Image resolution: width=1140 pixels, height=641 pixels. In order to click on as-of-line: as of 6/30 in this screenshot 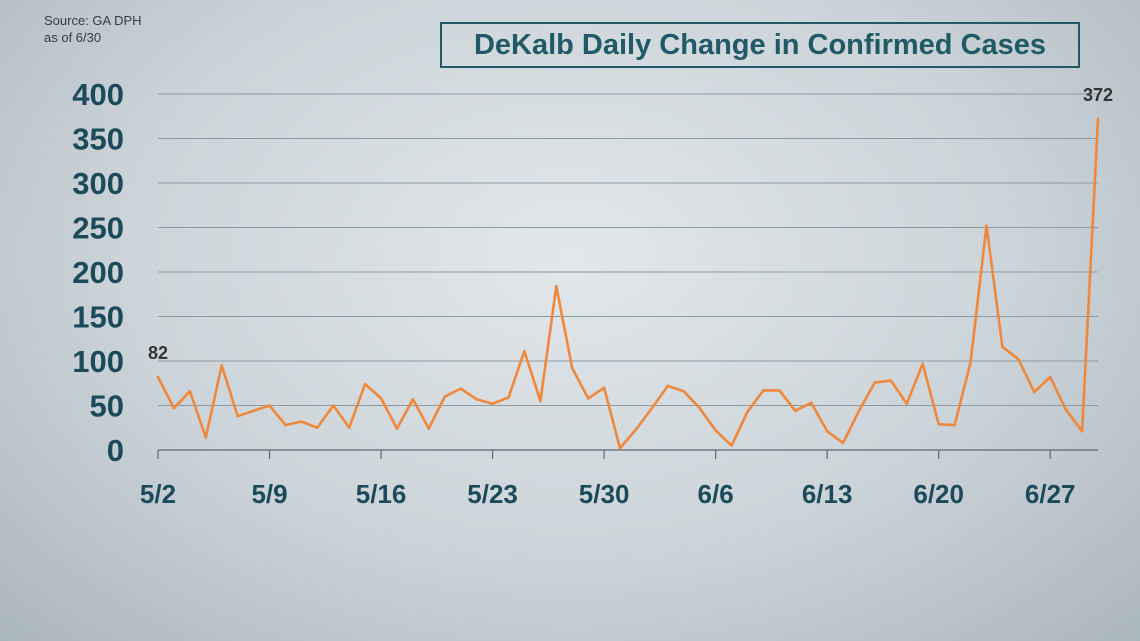, I will do `click(73, 37)`.